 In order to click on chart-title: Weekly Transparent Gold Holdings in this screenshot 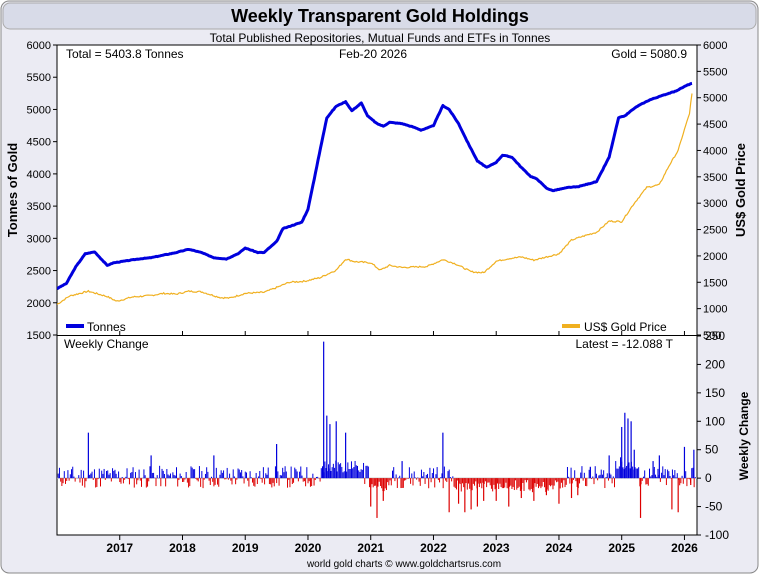, I will do `click(380, 16)`.